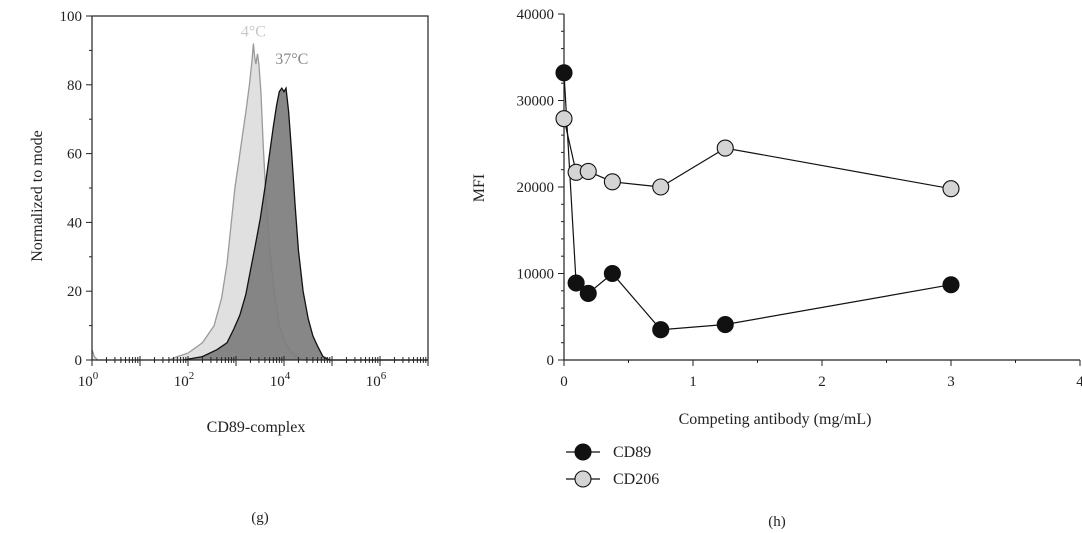 This screenshot has height=533, width=1082. What do you see at coordinates (612, 465) in the screenshot?
I see `mfi-legend: CD89 CD206` at bounding box center [612, 465].